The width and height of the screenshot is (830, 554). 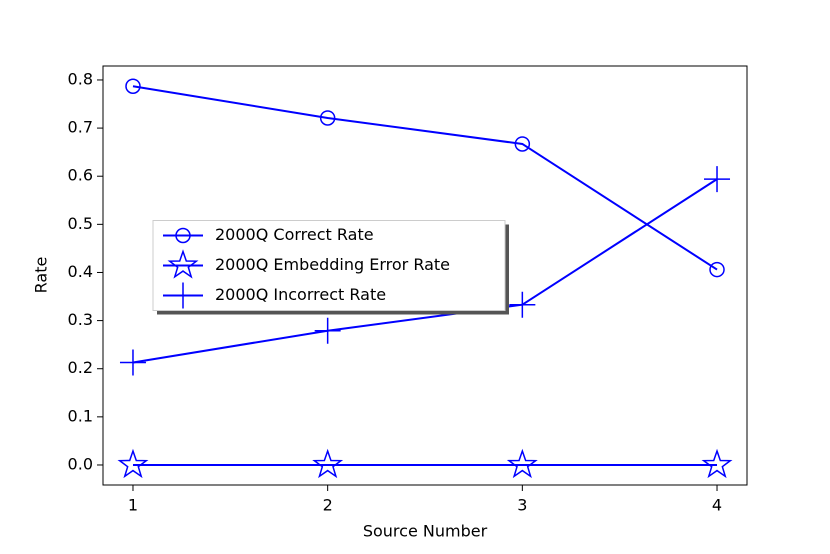 I want to click on legend-label: 2000Q Embedding Error Rate, so click(x=332, y=264).